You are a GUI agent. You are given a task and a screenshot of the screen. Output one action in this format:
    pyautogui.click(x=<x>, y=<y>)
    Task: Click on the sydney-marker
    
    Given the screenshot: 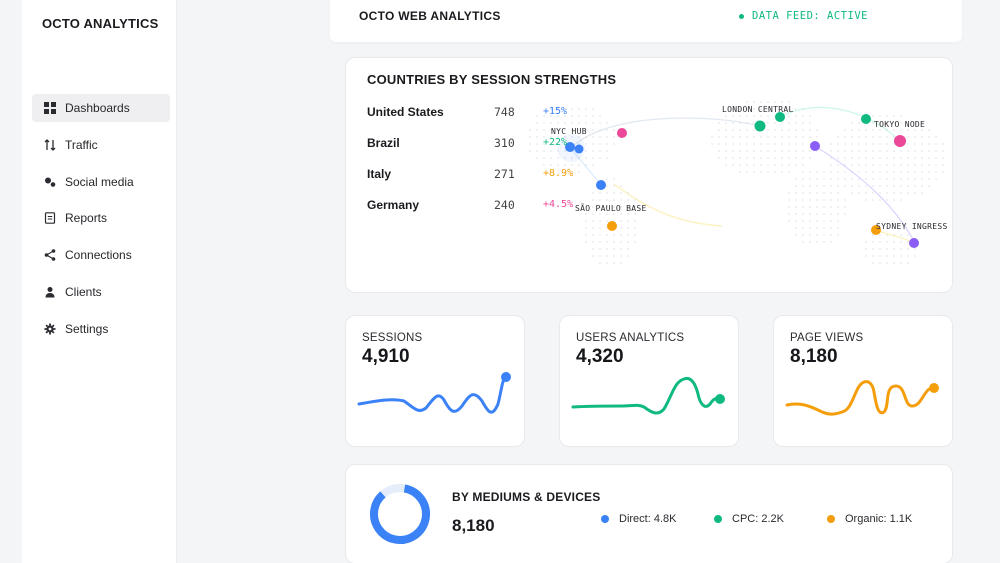 What is the action you would take?
    pyautogui.click(x=914, y=243)
    